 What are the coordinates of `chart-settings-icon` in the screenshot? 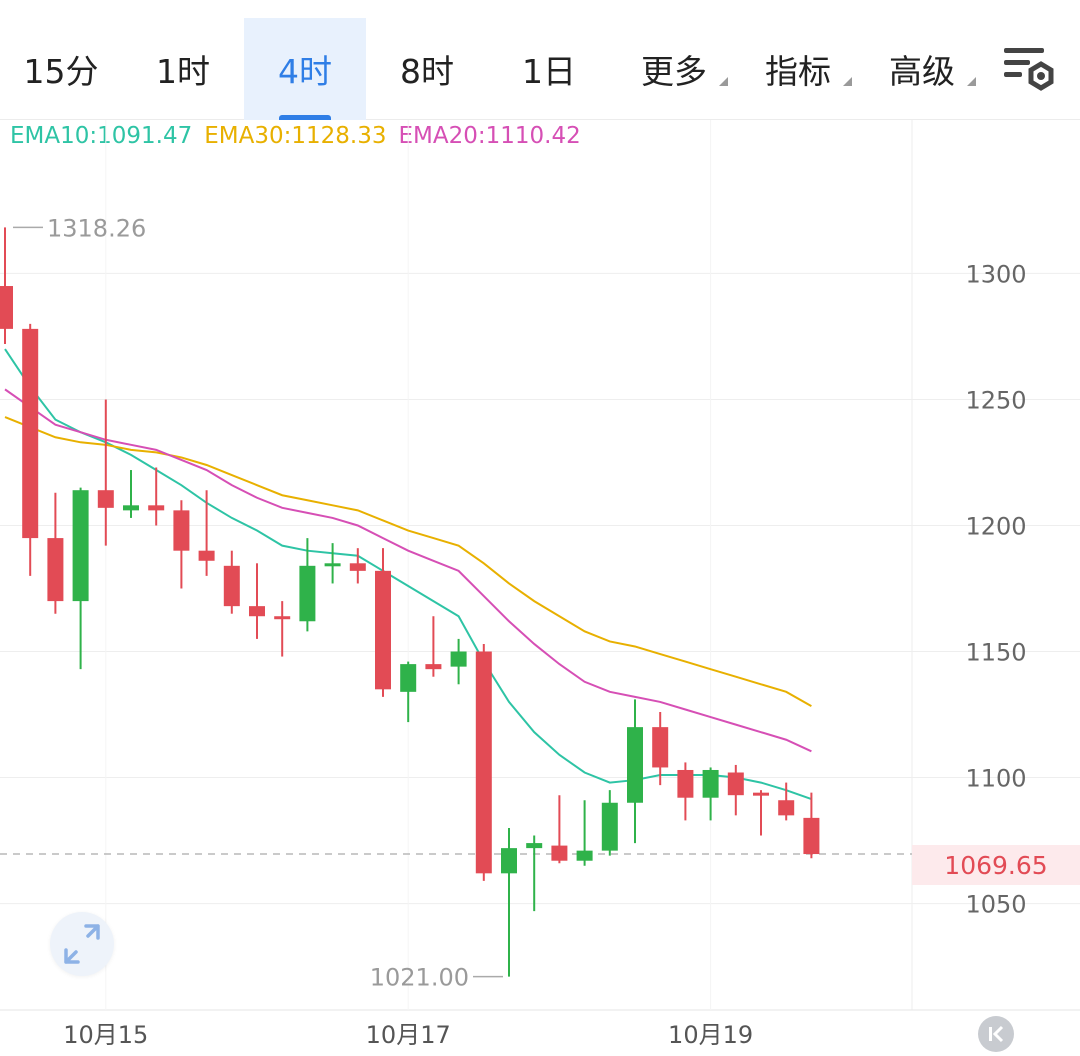 It's located at (1029, 68).